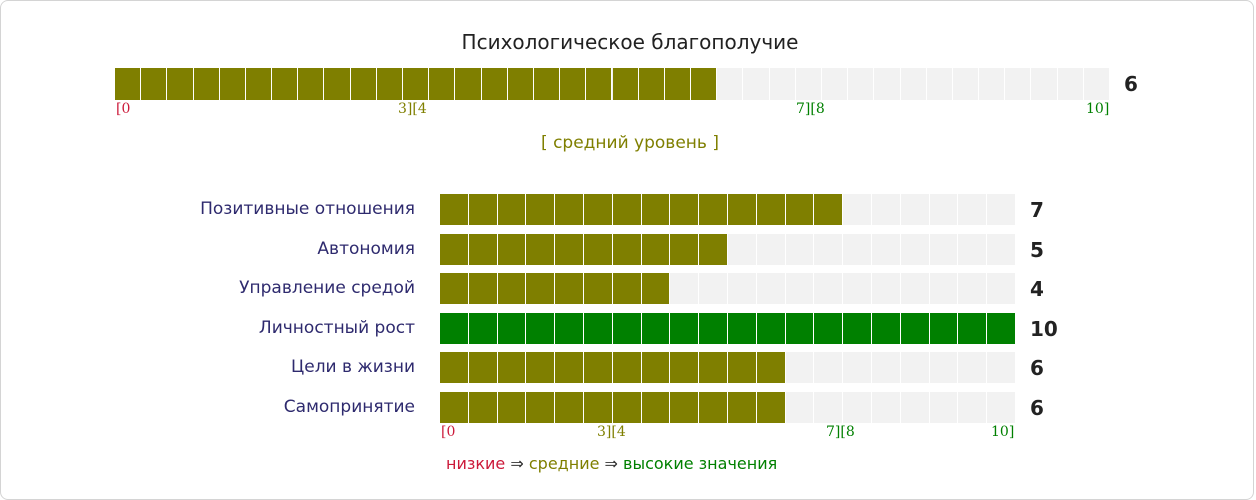 Image resolution: width=1256 pixels, height=500 pixels. What do you see at coordinates (630, 42) in the screenshot?
I see `main-chart-title: Психологическое благополучие` at bounding box center [630, 42].